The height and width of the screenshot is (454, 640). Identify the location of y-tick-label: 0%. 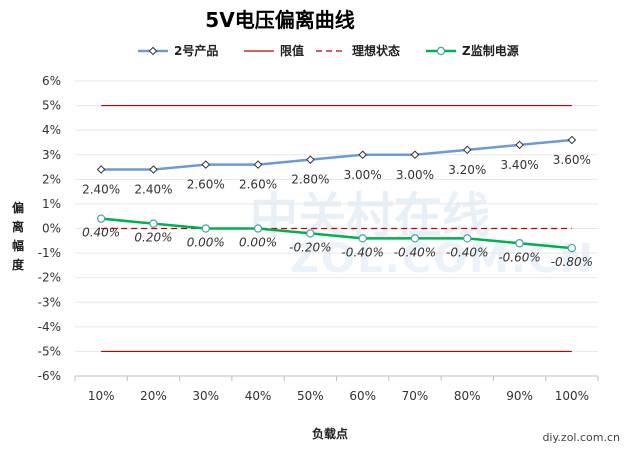
(51, 229).